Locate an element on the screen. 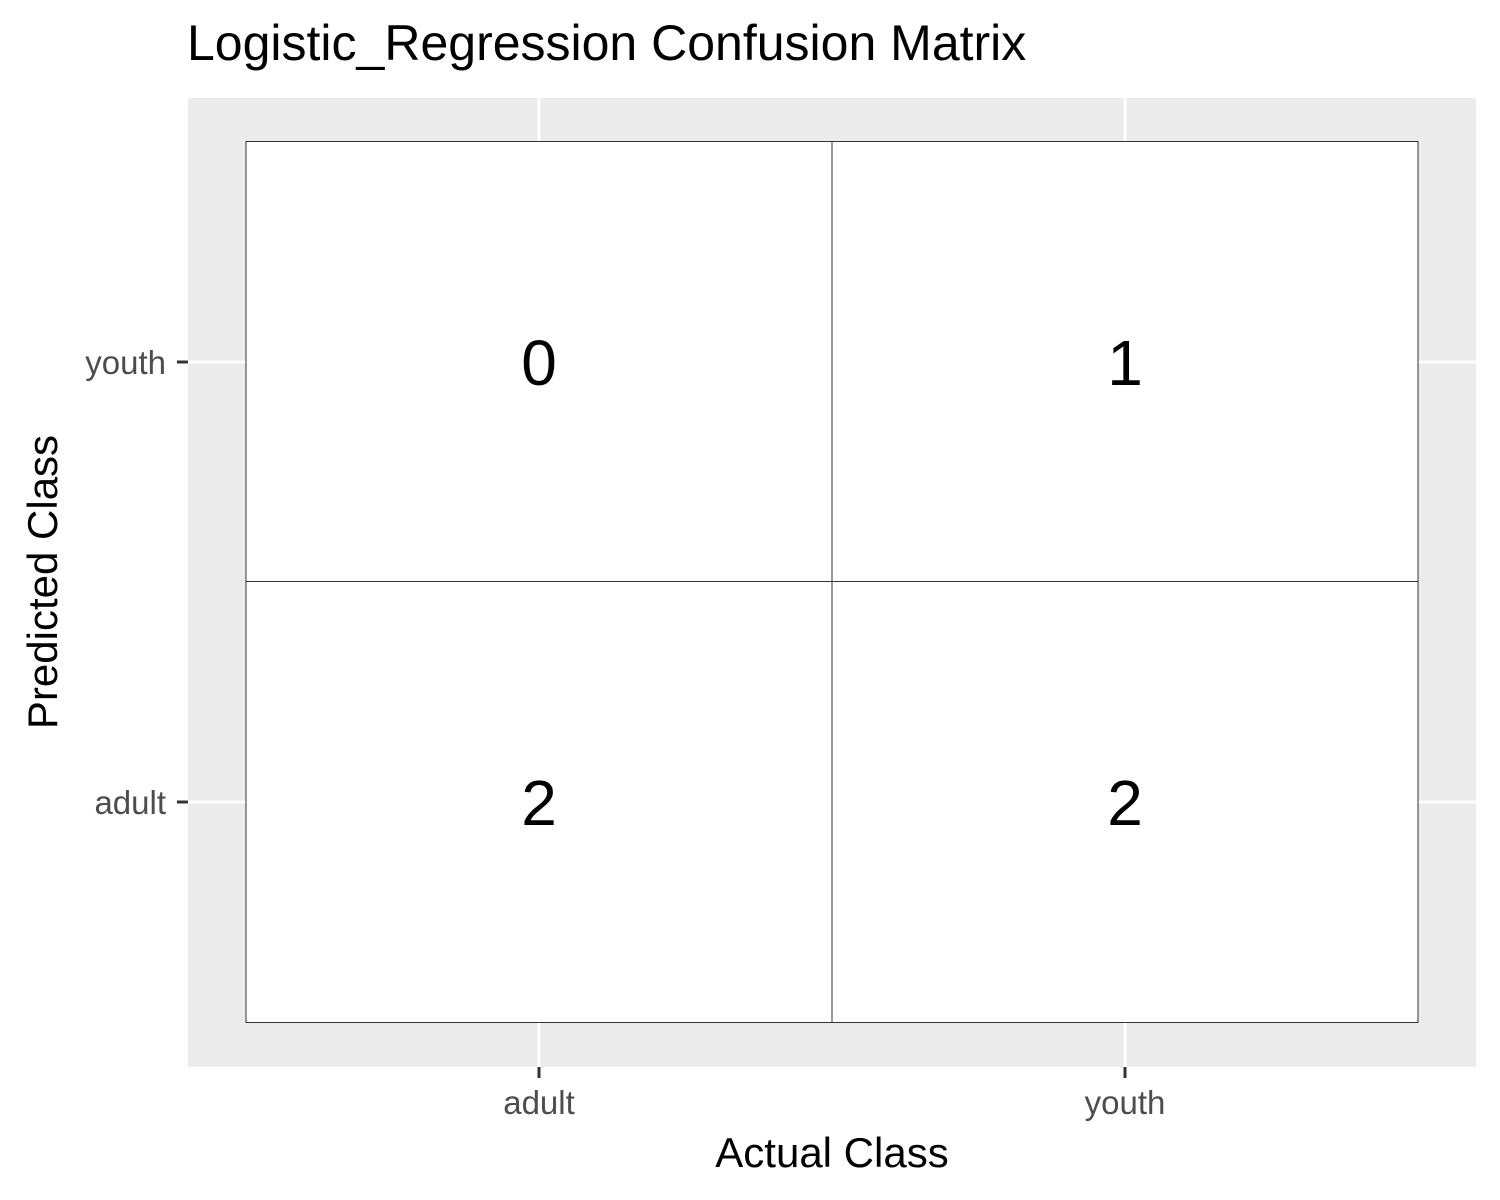 The image size is (1500, 1200). cell-value-actual-adult-predicted-youth: 0 is located at coordinates (539, 363).